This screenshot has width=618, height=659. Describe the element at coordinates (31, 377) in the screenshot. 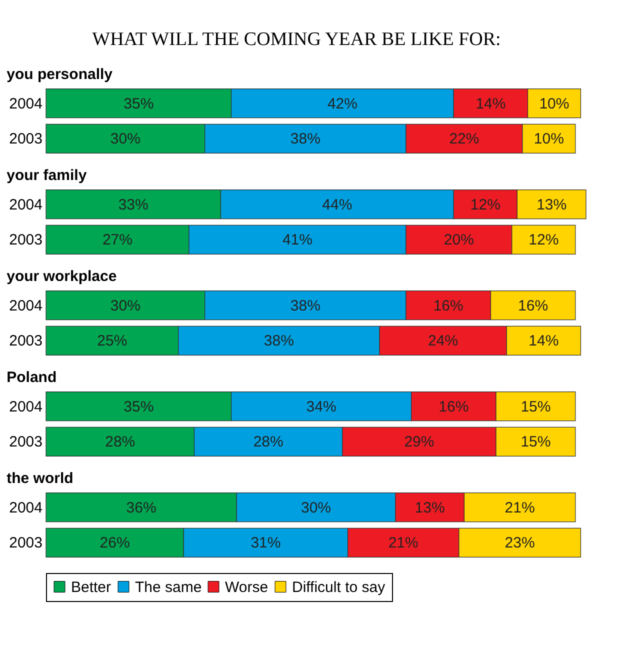

I see `chart-subtitle: Poland` at that location.